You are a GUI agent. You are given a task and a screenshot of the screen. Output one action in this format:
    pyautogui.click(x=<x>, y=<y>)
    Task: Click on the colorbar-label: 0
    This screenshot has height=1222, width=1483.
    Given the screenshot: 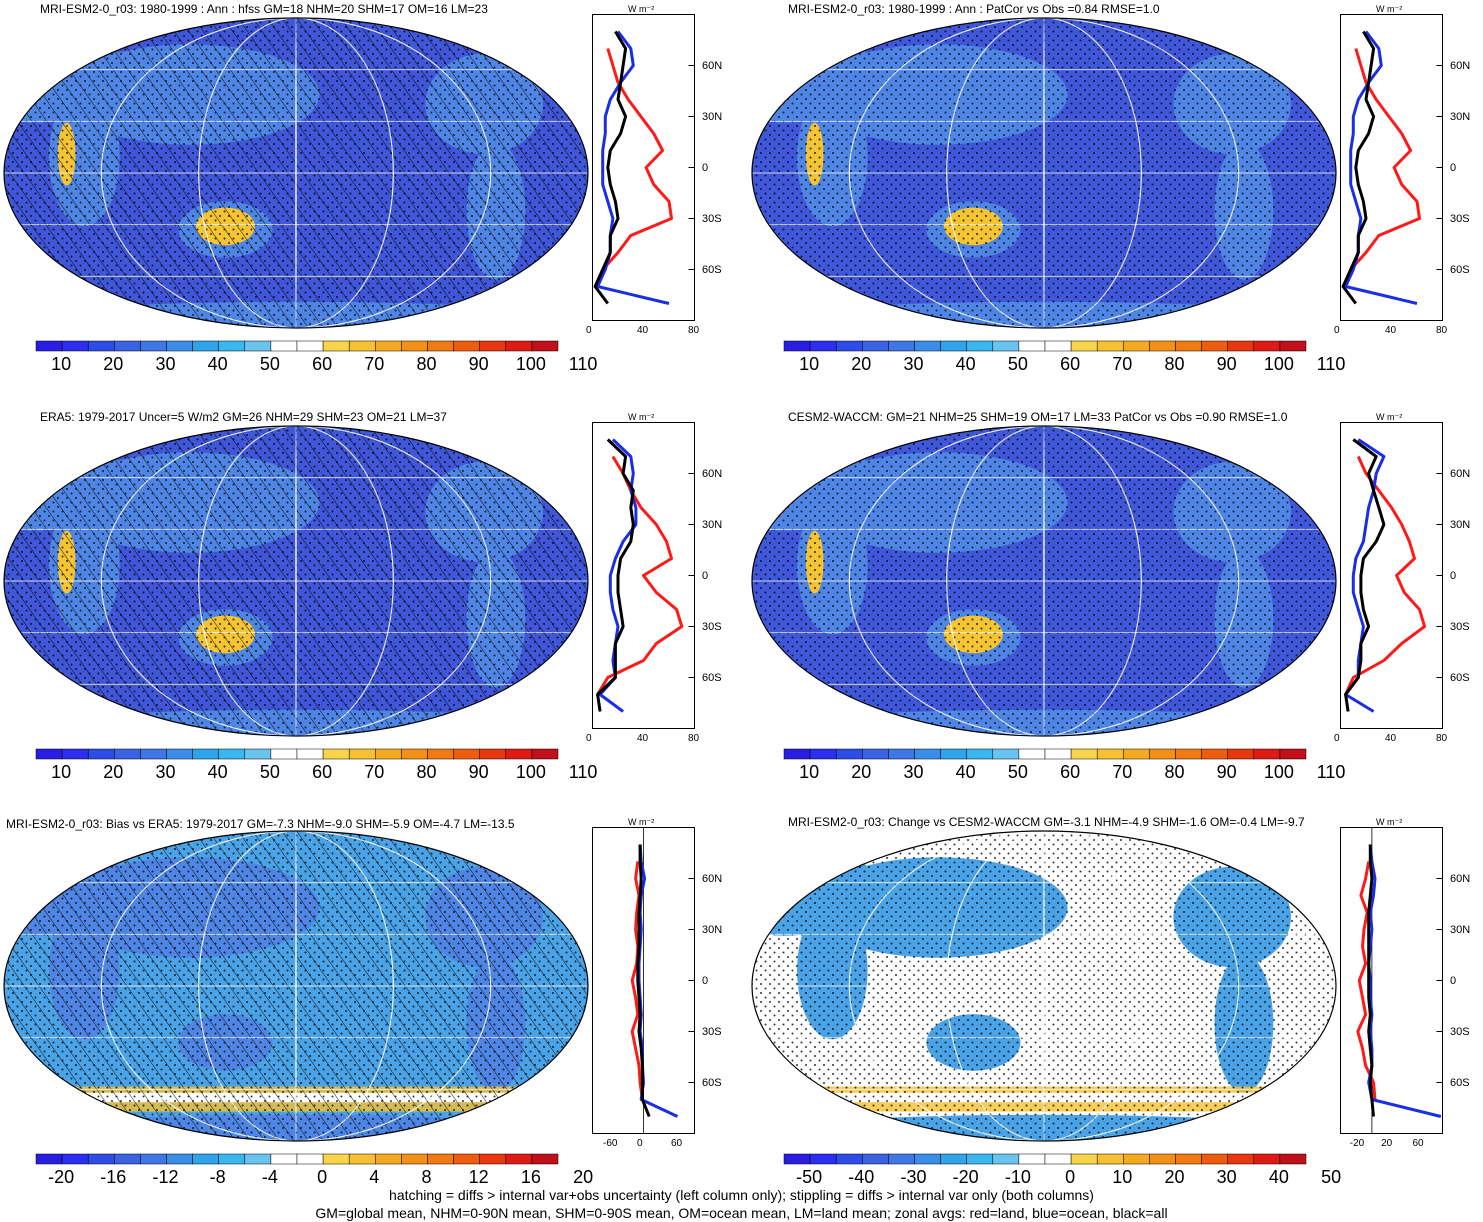 What is the action you would take?
    pyautogui.click(x=1070, y=1177)
    